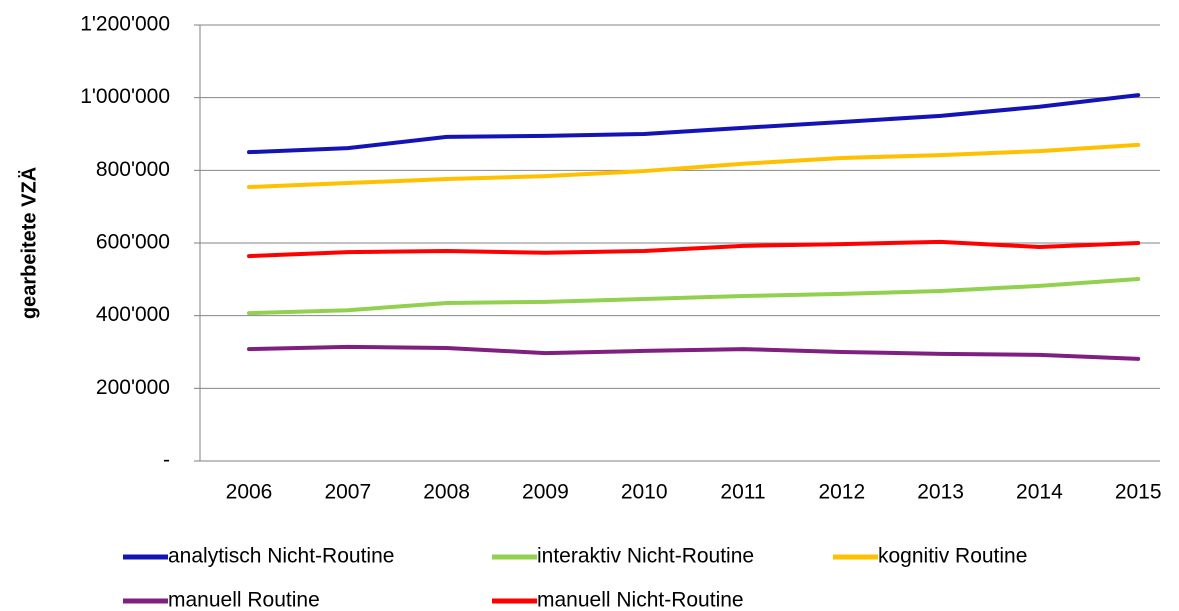 Image resolution: width=1179 pixels, height=611 pixels. Describe the element at coordinates (446, 492) in the screenshot. I see `x-tick-label: 2008` at that location.